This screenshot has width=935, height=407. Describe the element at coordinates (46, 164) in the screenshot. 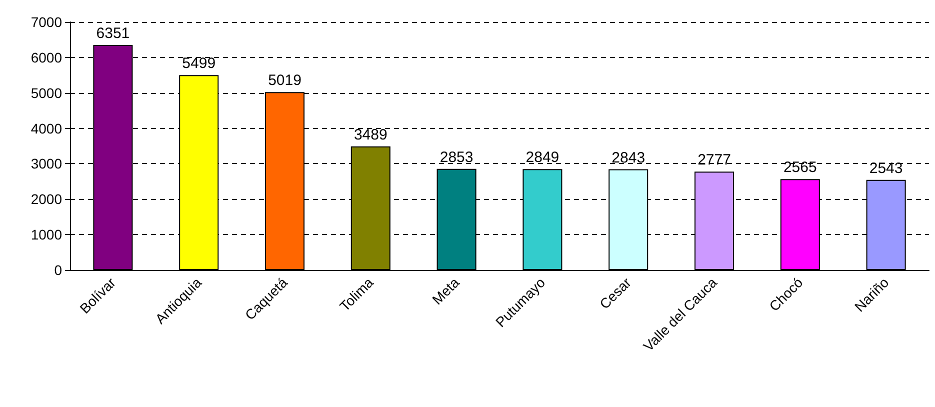

I see `y-tick-label: 3000` at that location.